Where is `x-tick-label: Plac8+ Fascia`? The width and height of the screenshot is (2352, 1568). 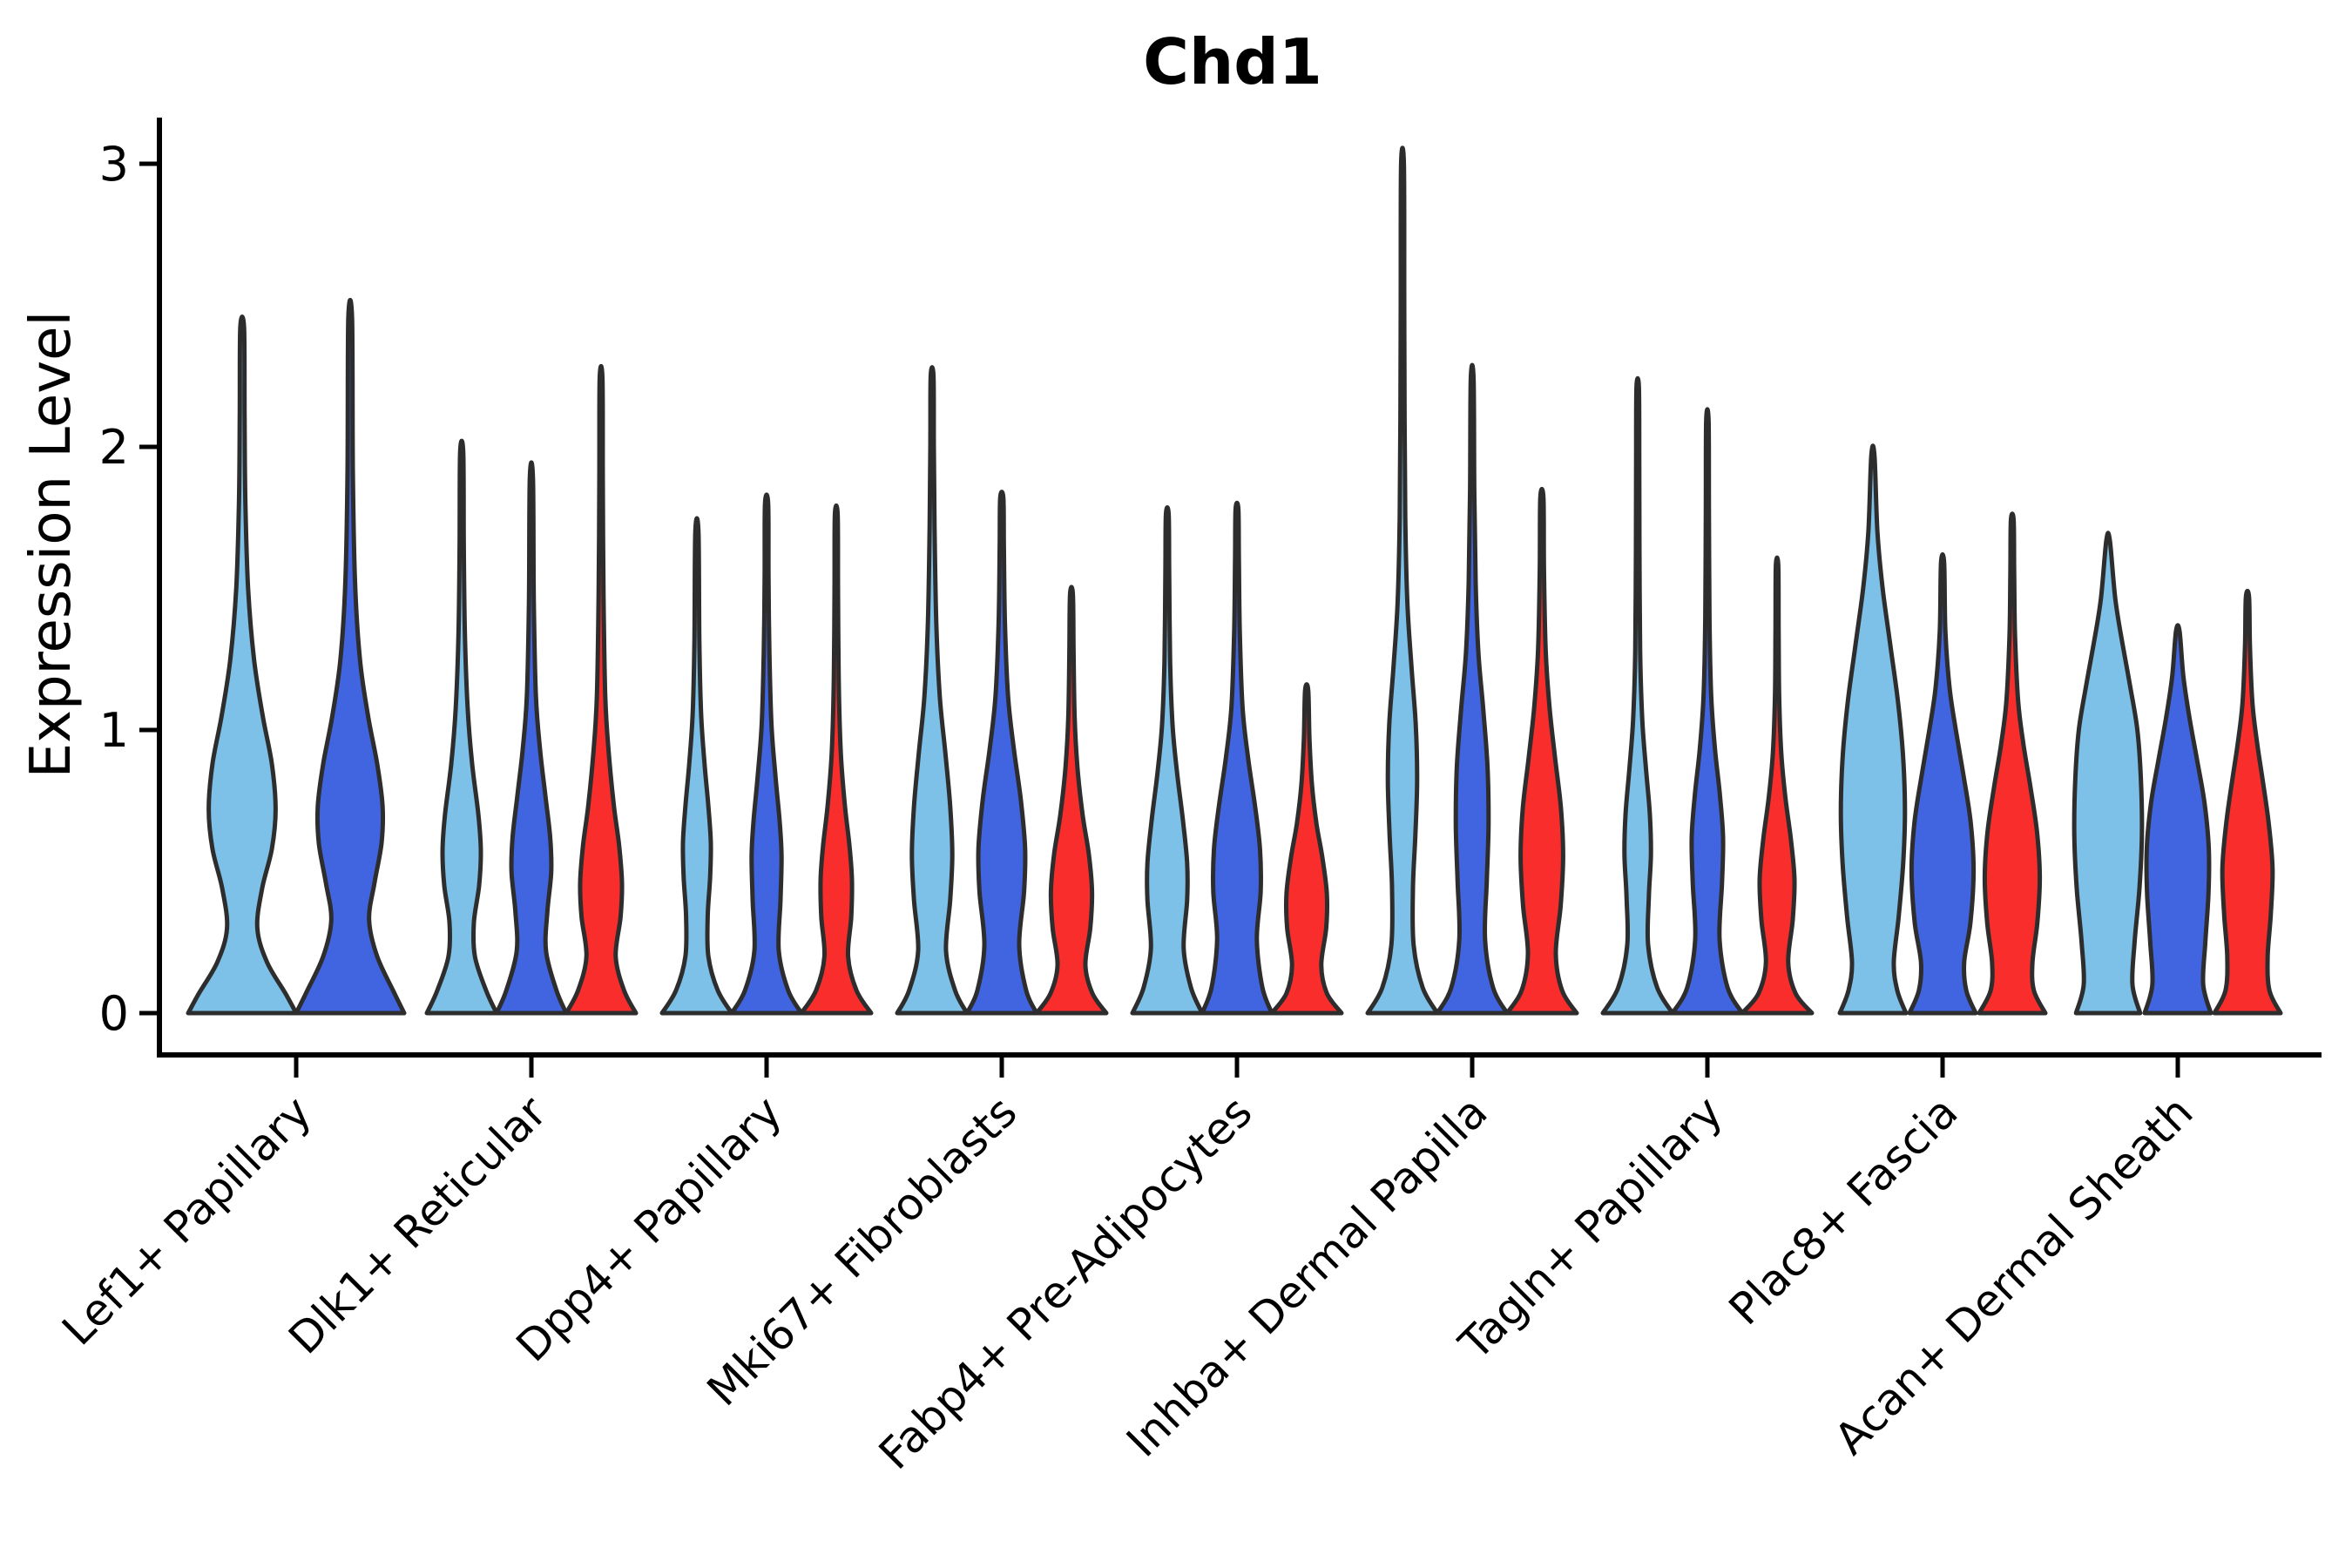
x-tick-label: Plac8+ Fascia is located at coordinates (1844, 1211).